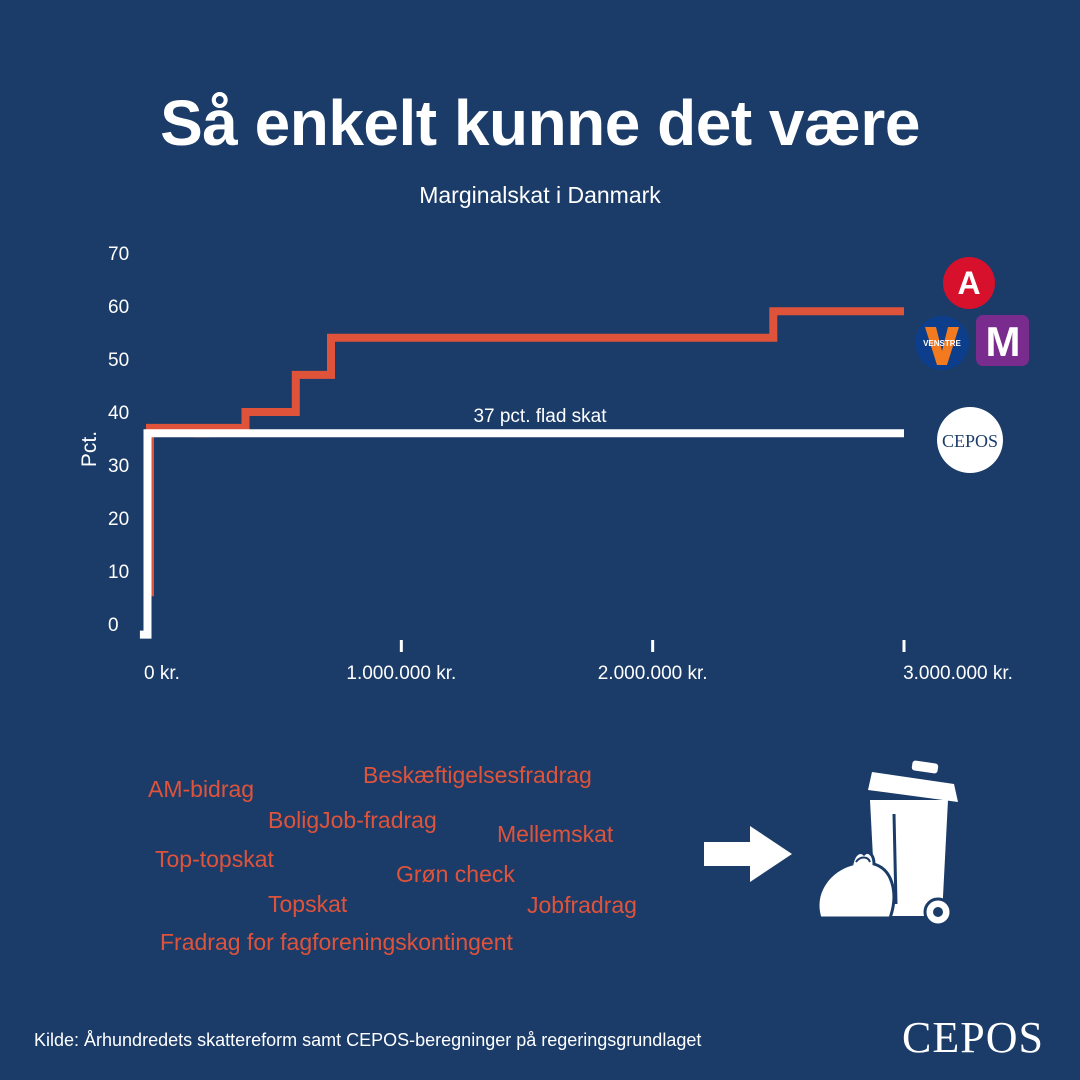  What do you see at coordinates (477, 775) in the screenshot?
I see `deduction-item: Beskæftigelsesfradrag` at bounding box center [477, 775].